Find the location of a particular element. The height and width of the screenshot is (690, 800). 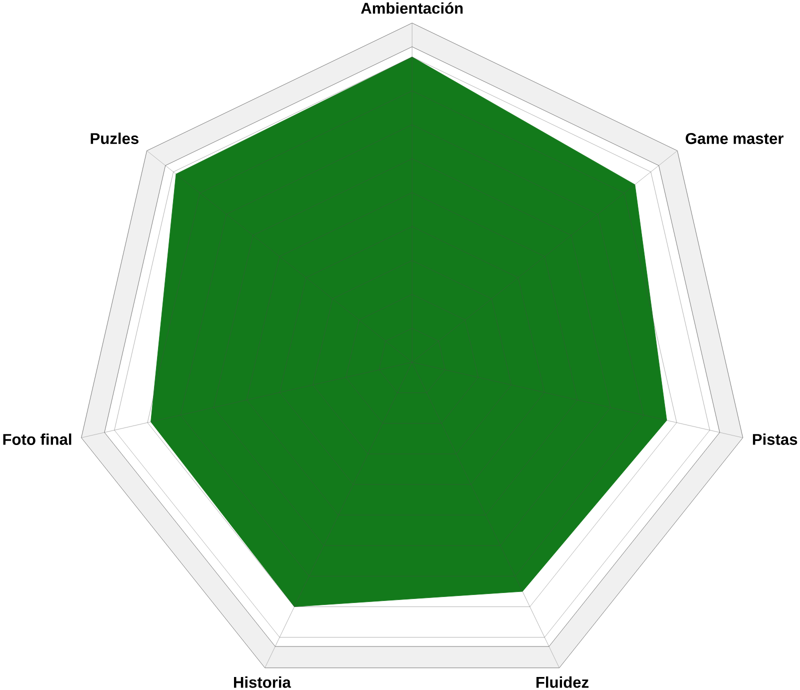

spoke-label: Foto final is located at coordinates (37, 439).